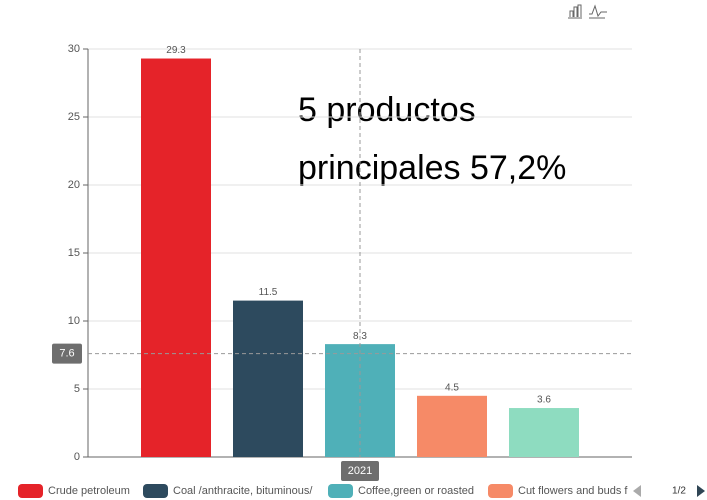 Image resolution: width=707 pixels, height=500 pixels. What do you see at coordinates (74, 117) in the screenshot?
I see `y-tick-label: 25` at bounding box center [74, 117].